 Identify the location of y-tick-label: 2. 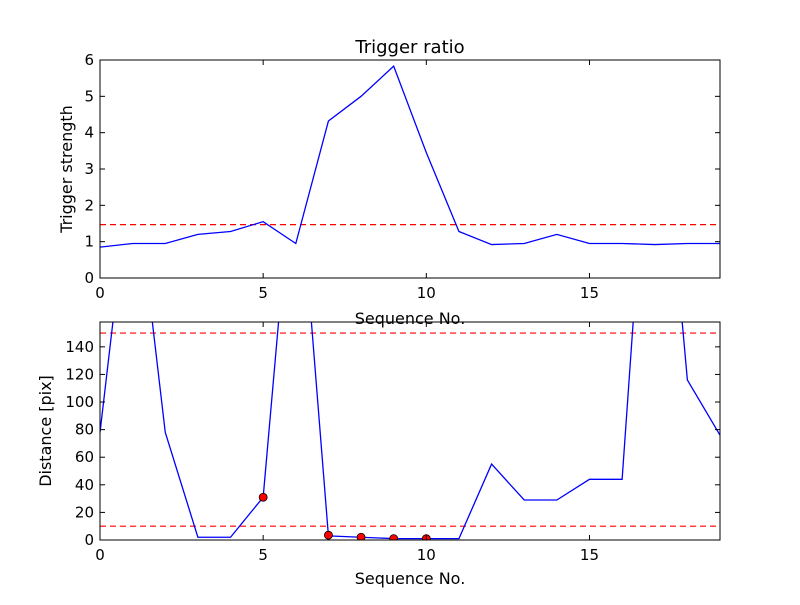
(89, 205).